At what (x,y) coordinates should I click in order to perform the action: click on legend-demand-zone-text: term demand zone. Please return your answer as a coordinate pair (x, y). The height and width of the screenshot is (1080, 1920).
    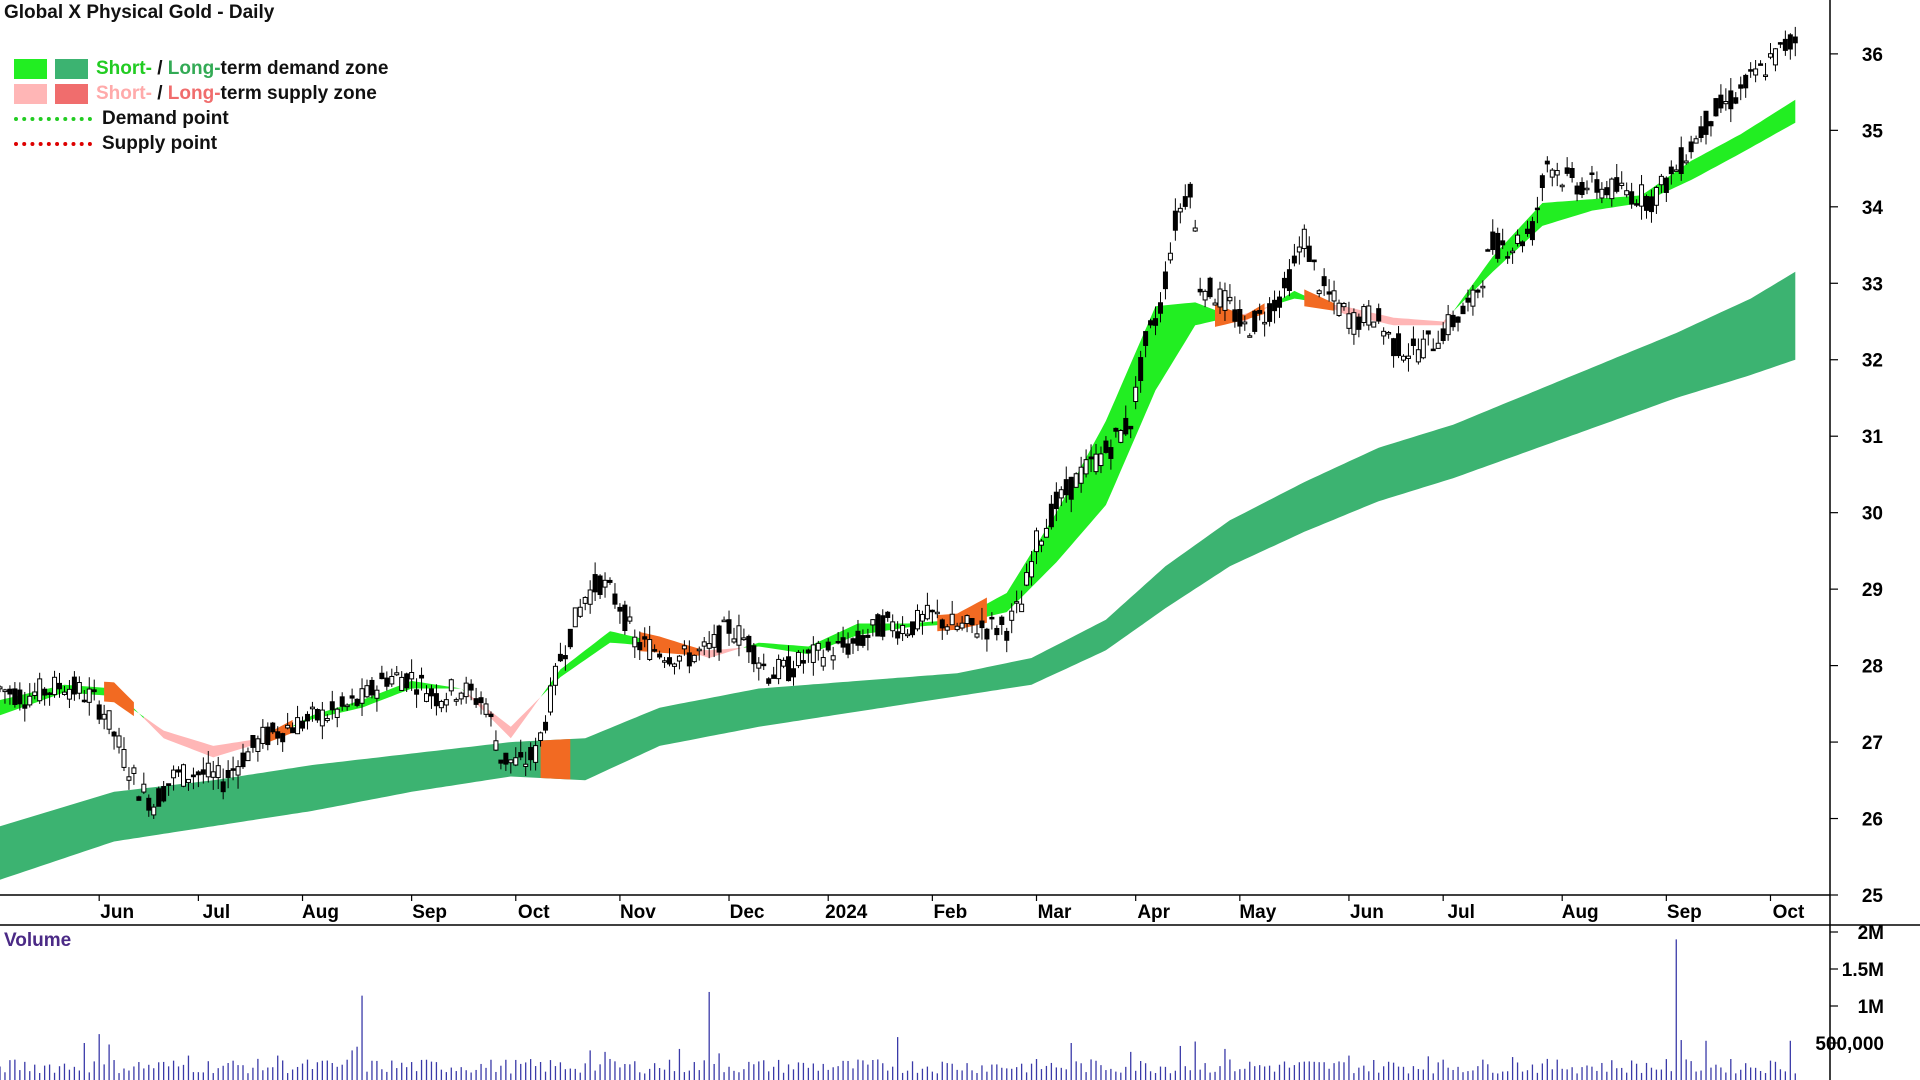
    Looking at the image, I should click on (304, 68).